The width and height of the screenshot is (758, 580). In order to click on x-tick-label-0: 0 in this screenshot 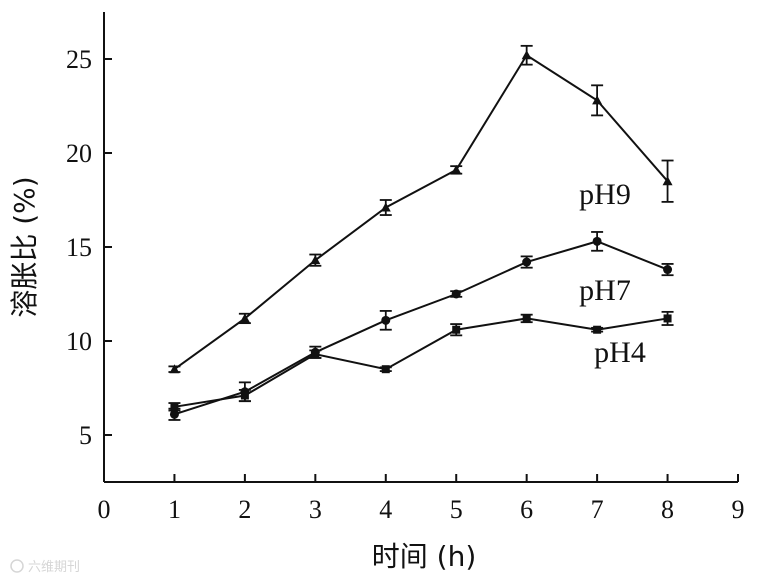, I will do `click(104, 509)`.